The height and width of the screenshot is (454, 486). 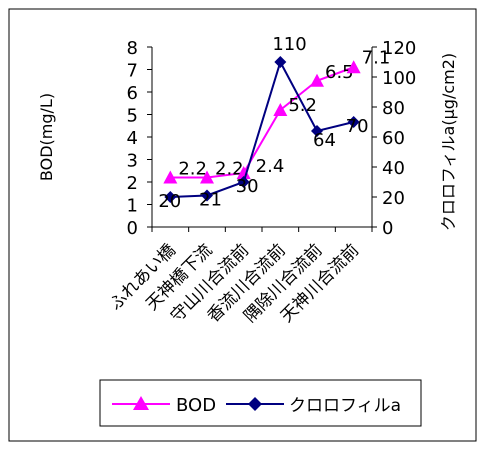 I want to click on right-tick-label: 60, so click(x=393, y=138).